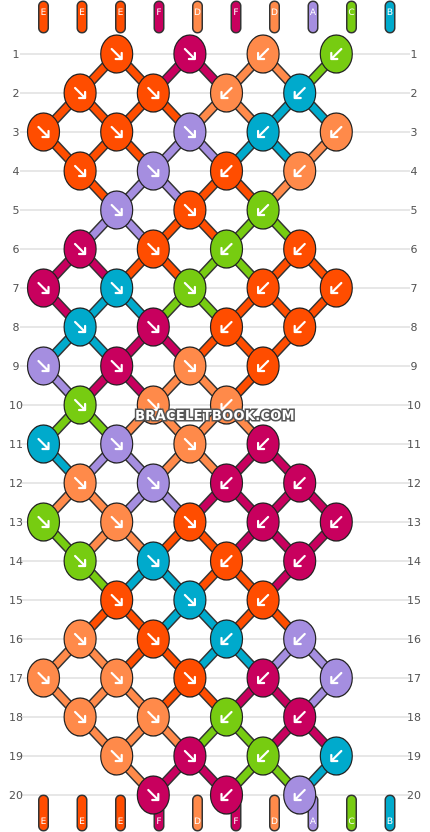 This screenshot has height=832, width=430. I want to click on row-label-left: 17, so click(16, 678).